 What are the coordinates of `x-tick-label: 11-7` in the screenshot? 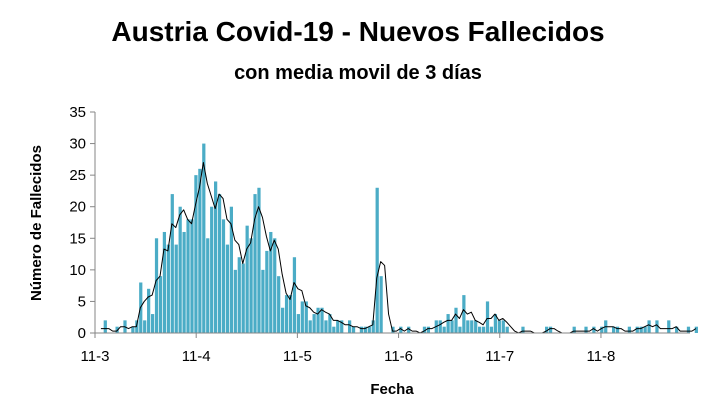 It's located at (499, 356).